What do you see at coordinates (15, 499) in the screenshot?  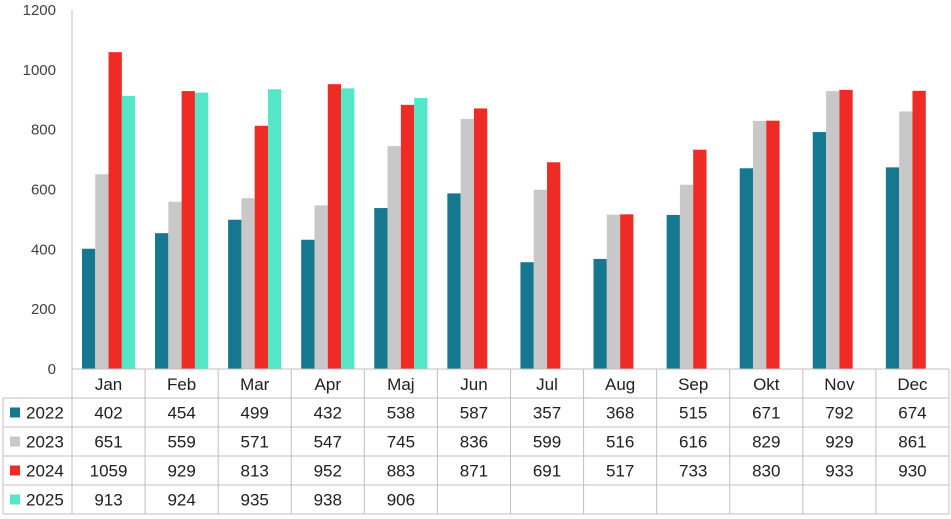 I see `legend-key-2025` at bounding box center [15, 499].